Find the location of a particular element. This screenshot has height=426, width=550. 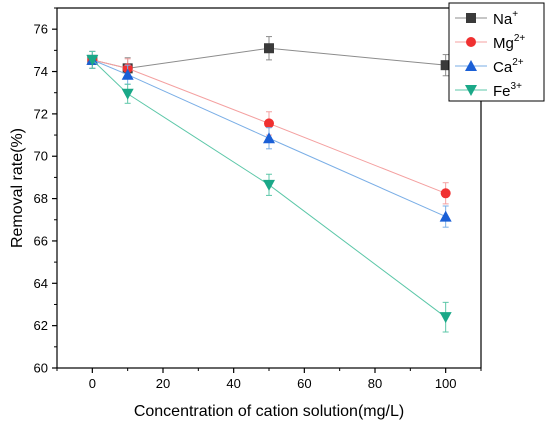

y-tick-label: 70 is located at coordinates (41, 156).